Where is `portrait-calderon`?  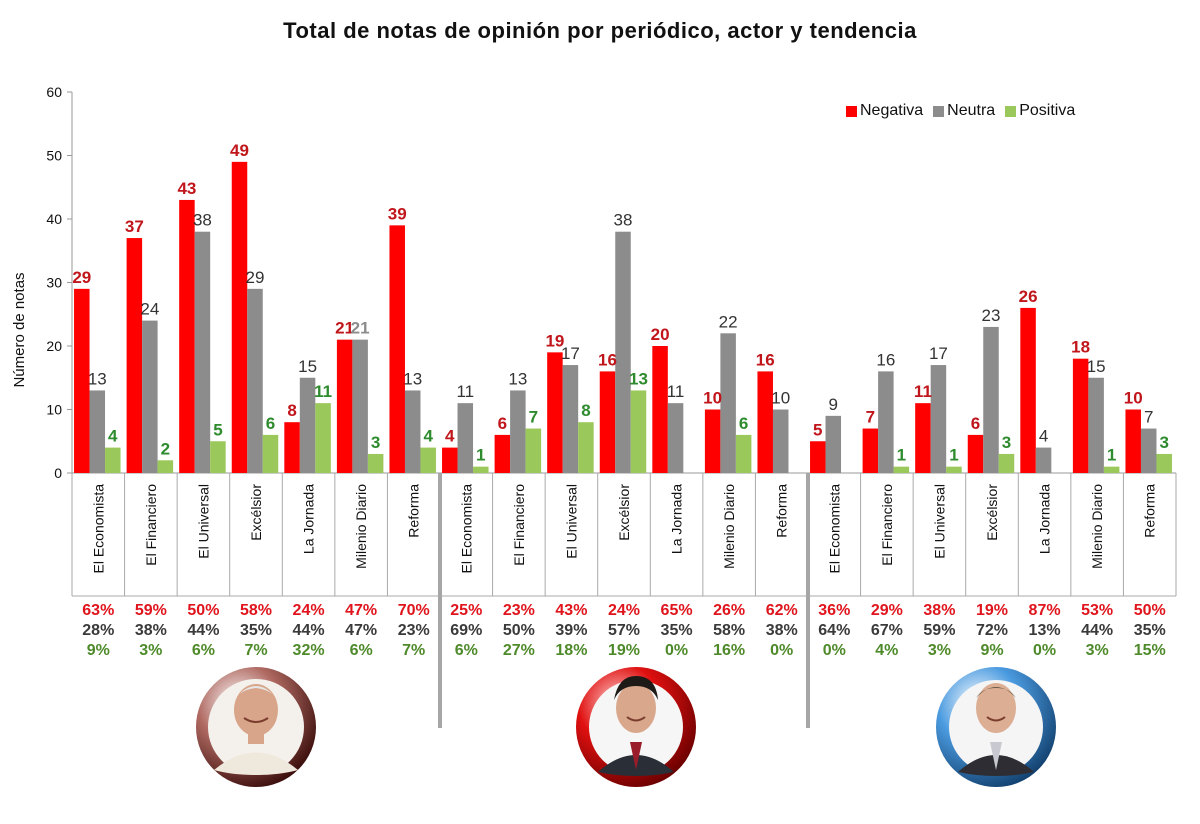
portrait-calderon is located at coordinates (996, 727).